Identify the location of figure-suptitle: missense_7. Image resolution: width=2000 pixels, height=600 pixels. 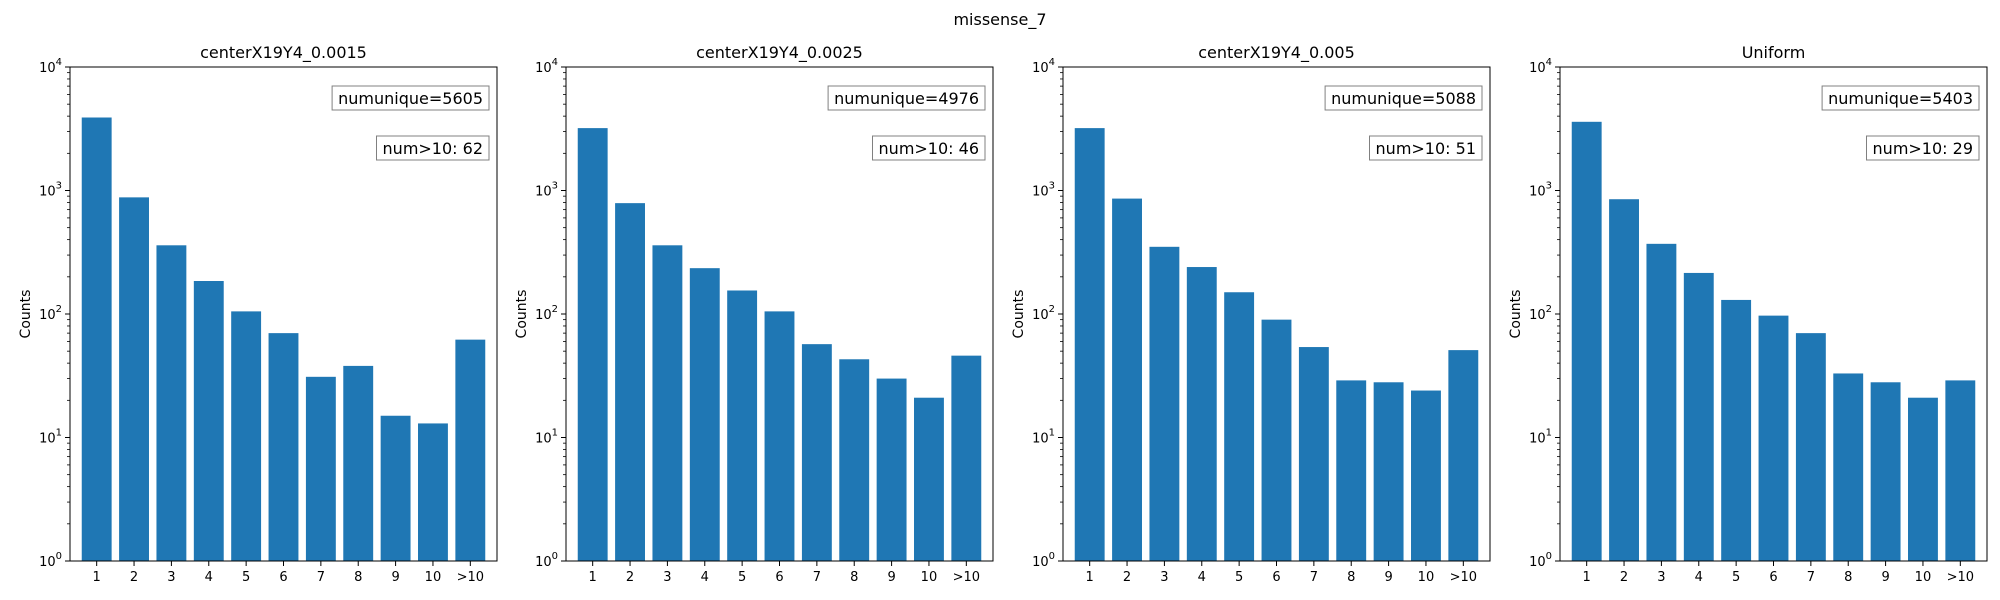
(999, 20).